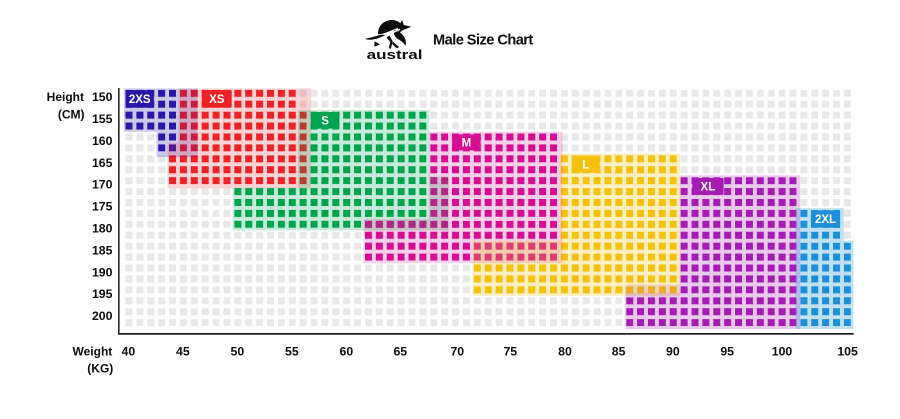 Image resolution: width=900 pixels, height=419 pixels. I want to click on svg-text: 85, so click(619, 351).